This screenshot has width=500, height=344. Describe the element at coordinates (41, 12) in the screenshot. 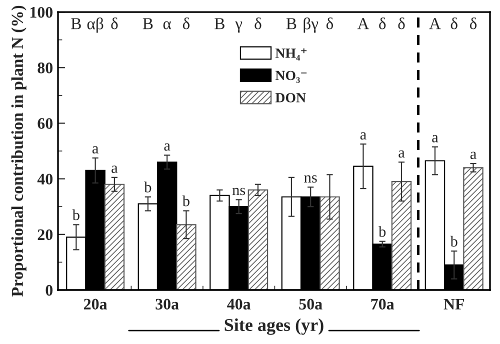

I see `y-tick-label: 100` at that location.